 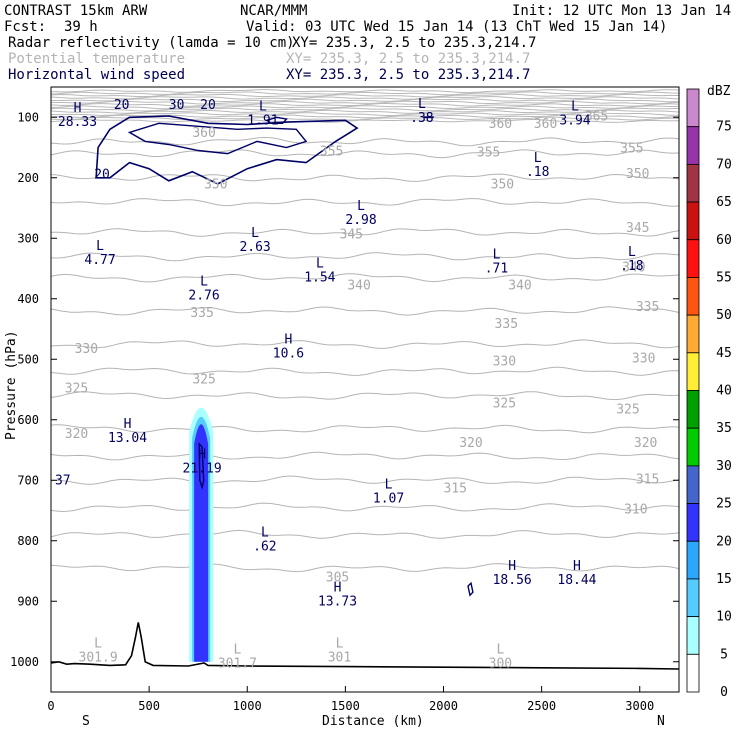 What do you see at coordinates (596, 116) in the screenshot?
I see `isentrope-label: 365` at bounding box center [596, 116].